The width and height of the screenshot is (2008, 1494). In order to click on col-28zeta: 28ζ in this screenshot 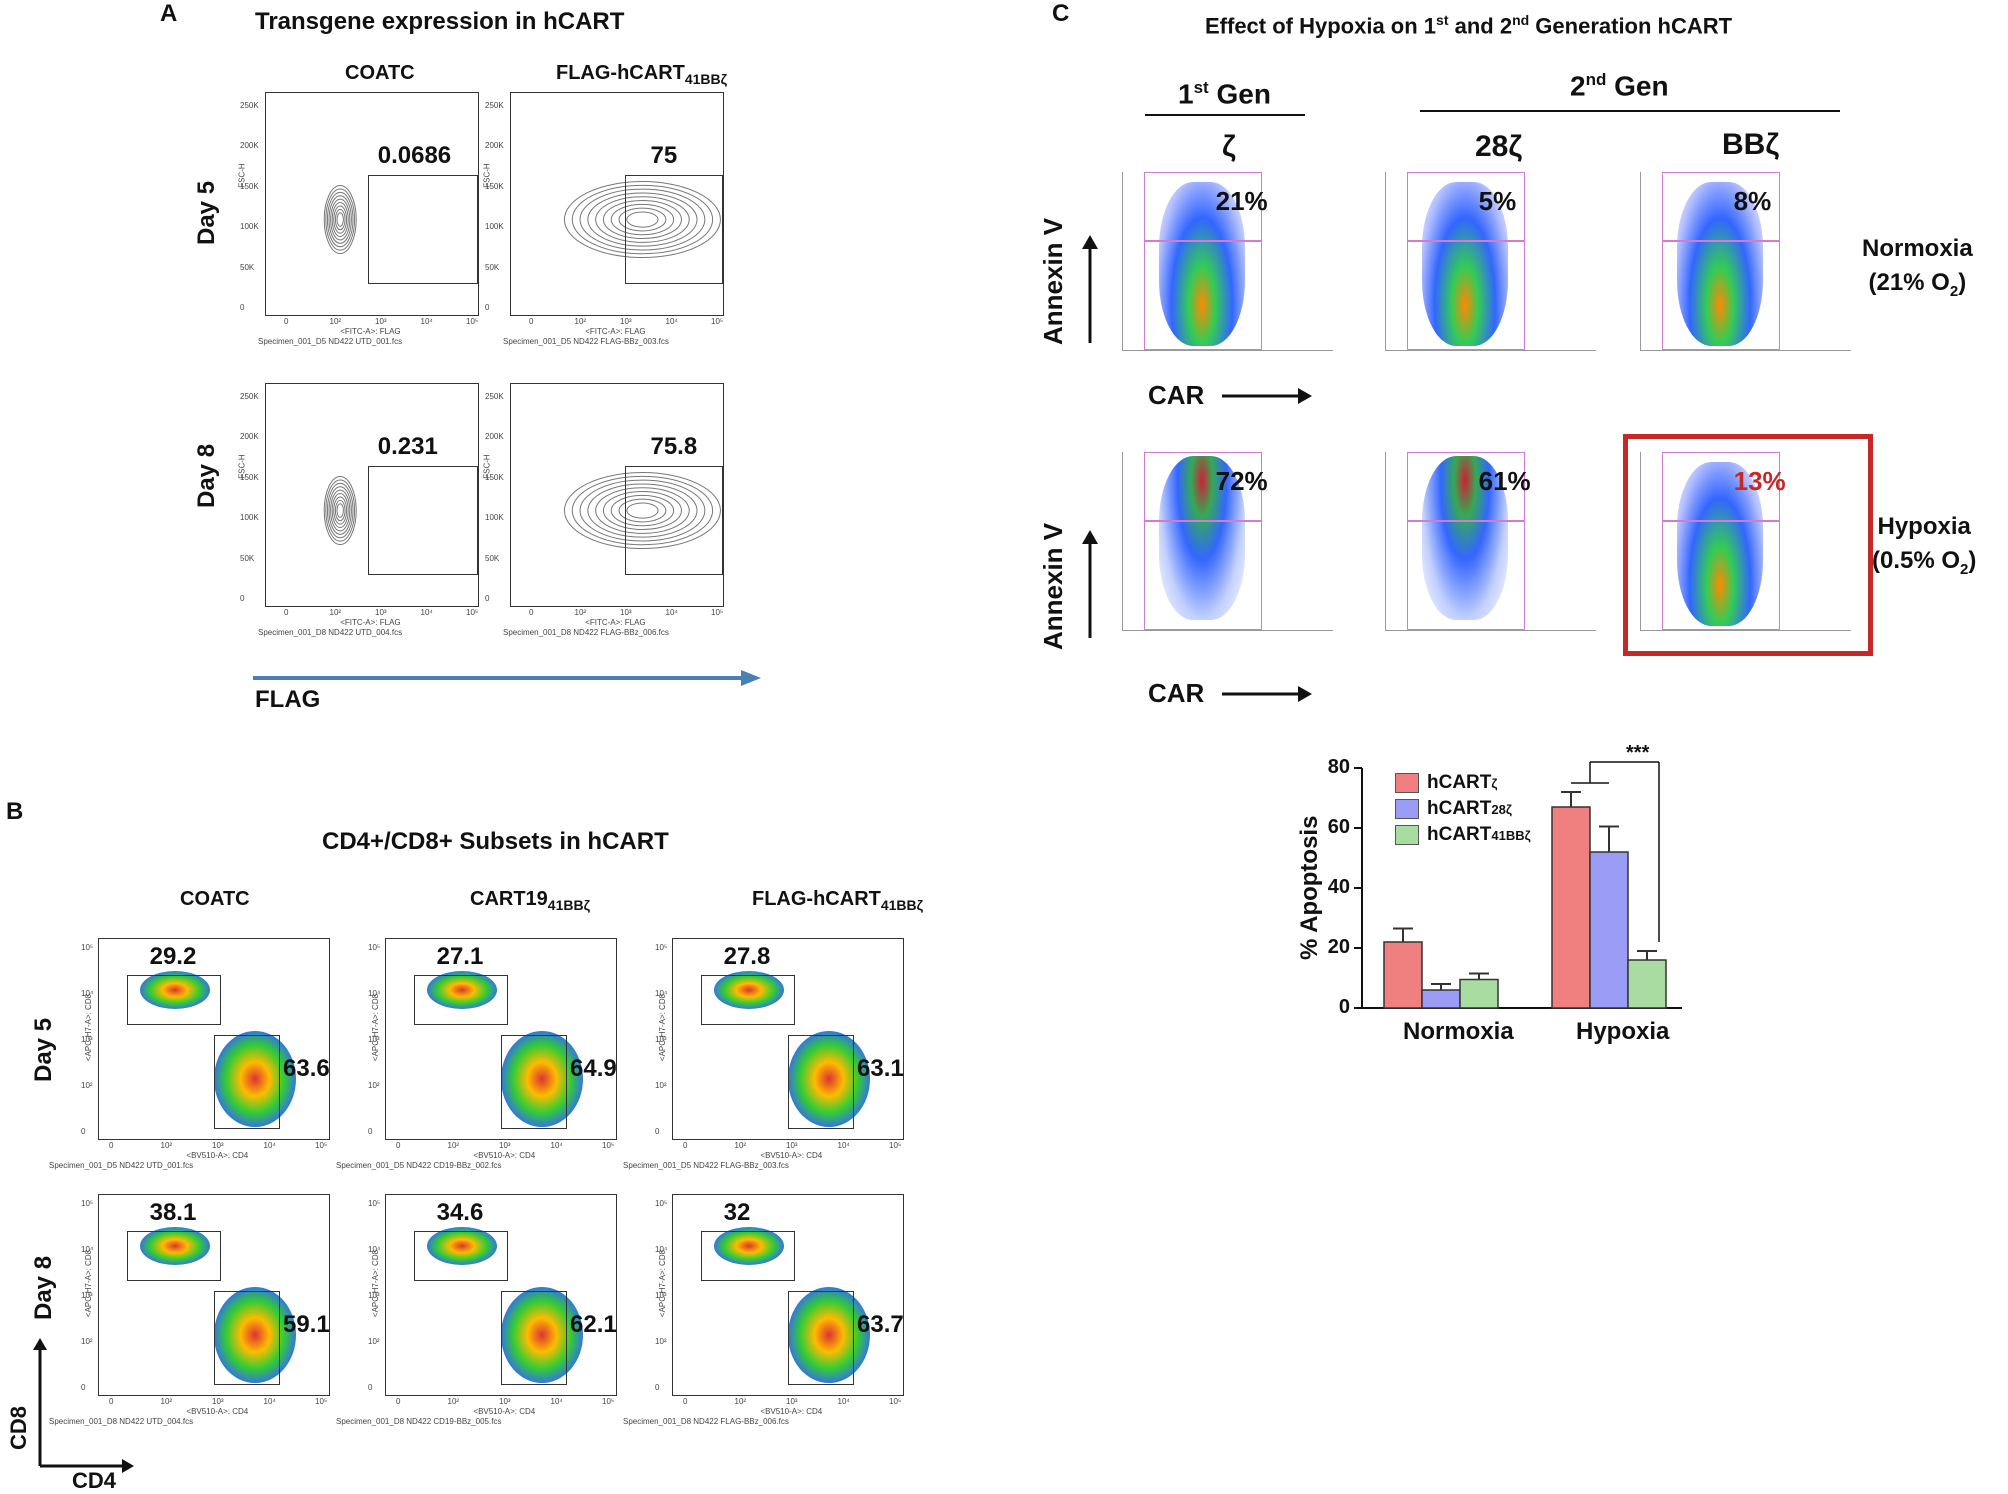, I will do `click(1499, 146)`.